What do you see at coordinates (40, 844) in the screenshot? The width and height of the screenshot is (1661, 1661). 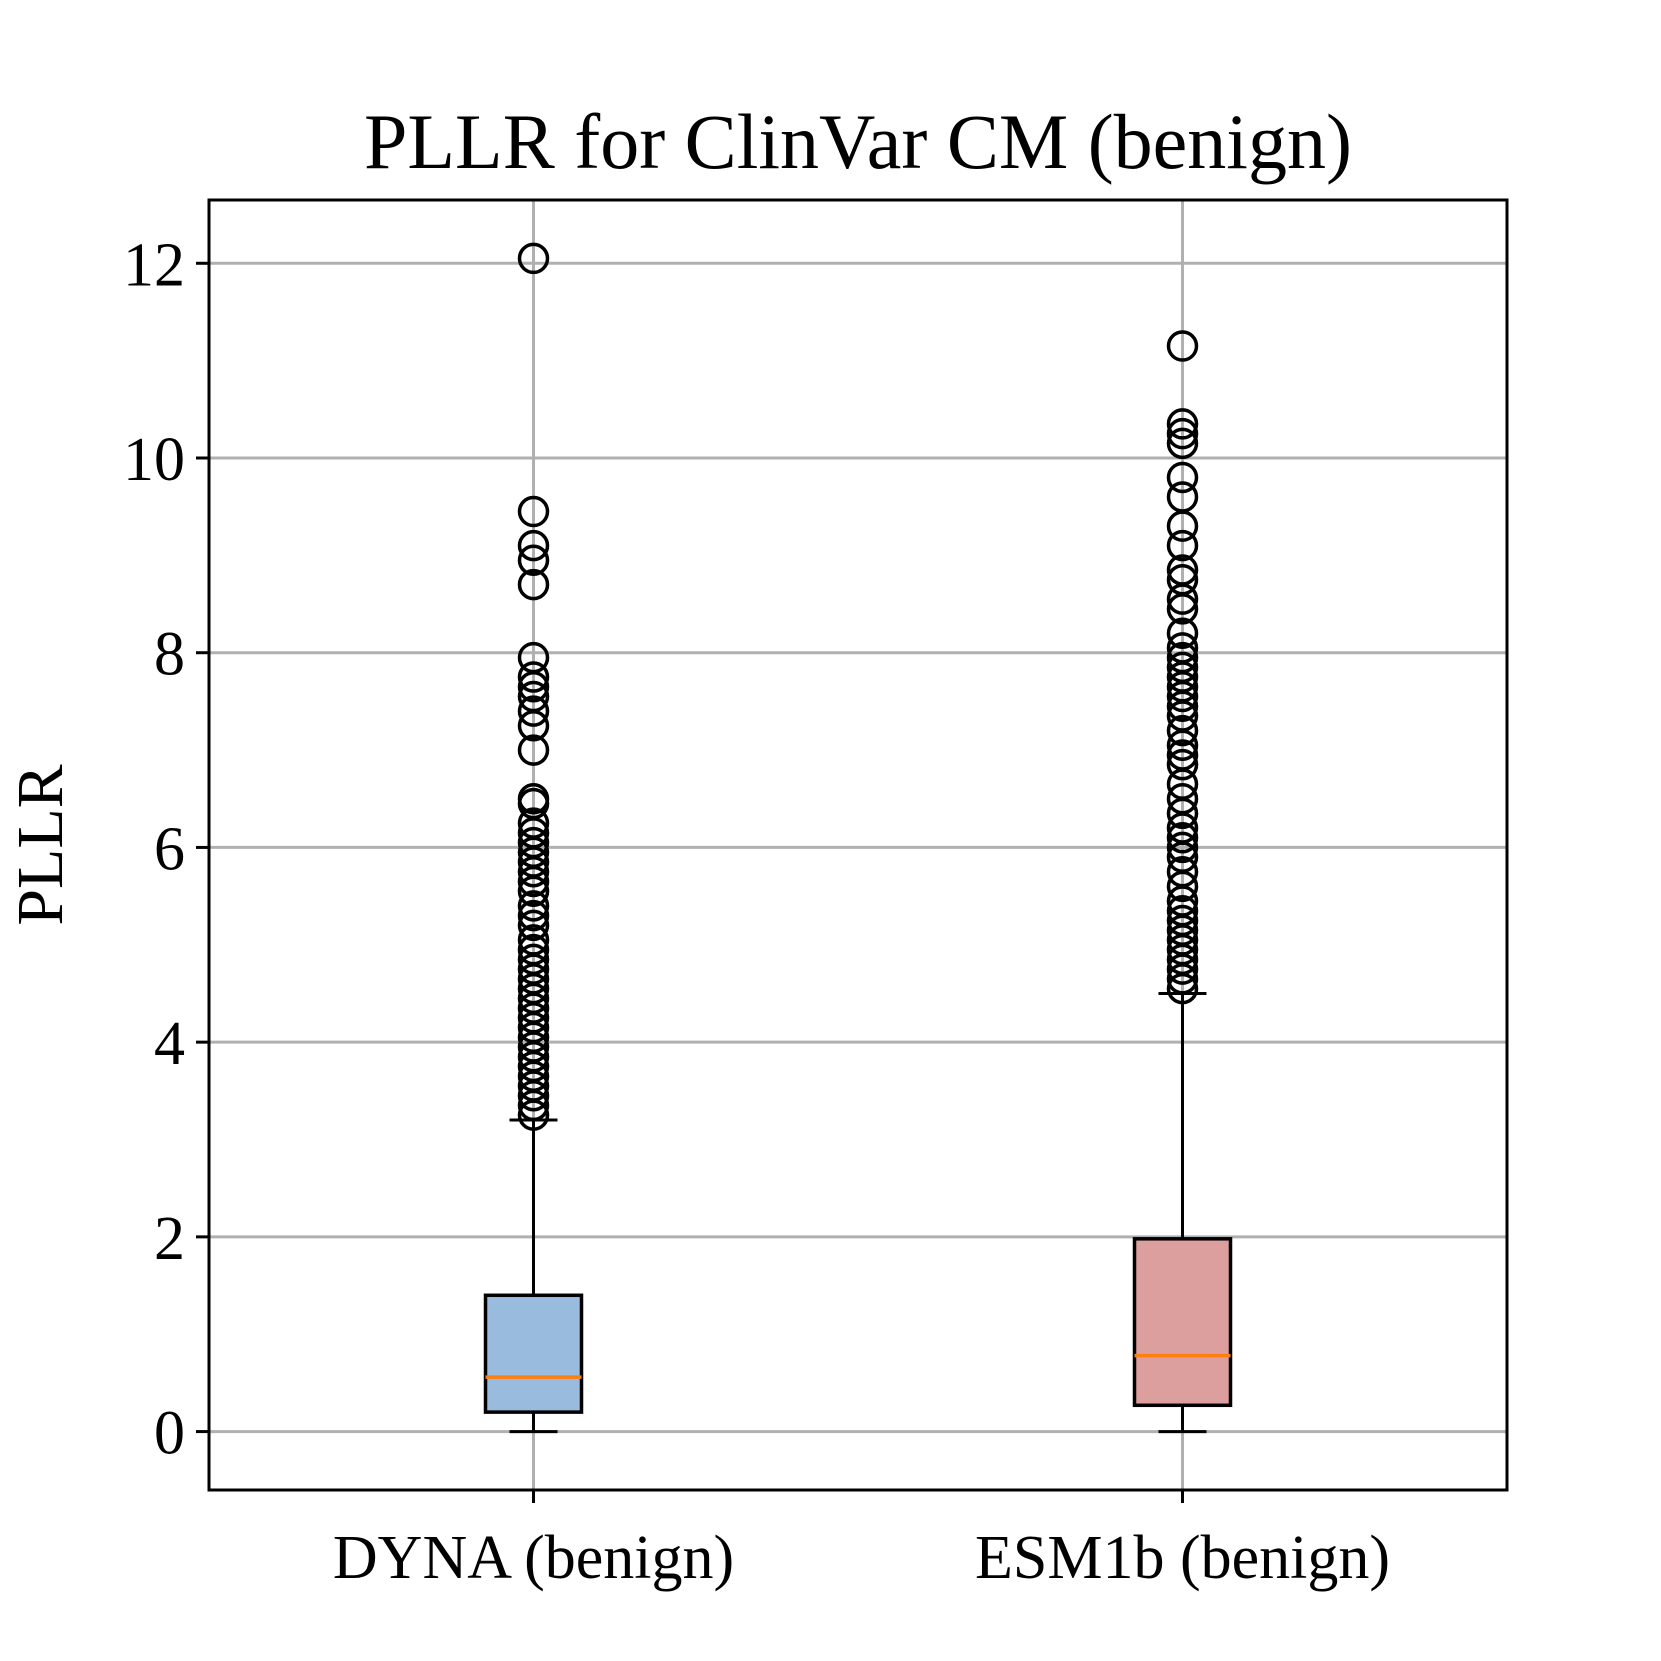 I see `y-axis-label: PLLR` at bounding box center [40, 844].